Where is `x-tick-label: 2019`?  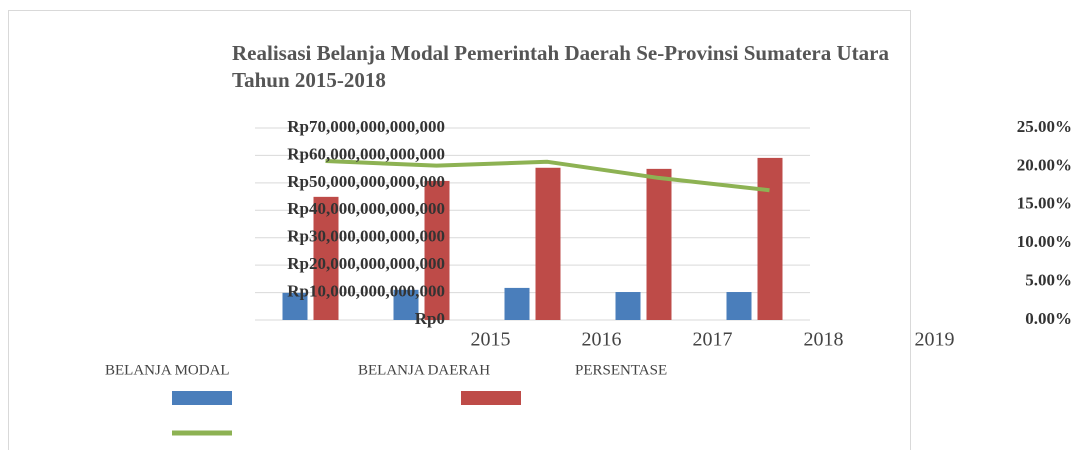 x-tick-label: 2019 is located at coordinates (935, 340).